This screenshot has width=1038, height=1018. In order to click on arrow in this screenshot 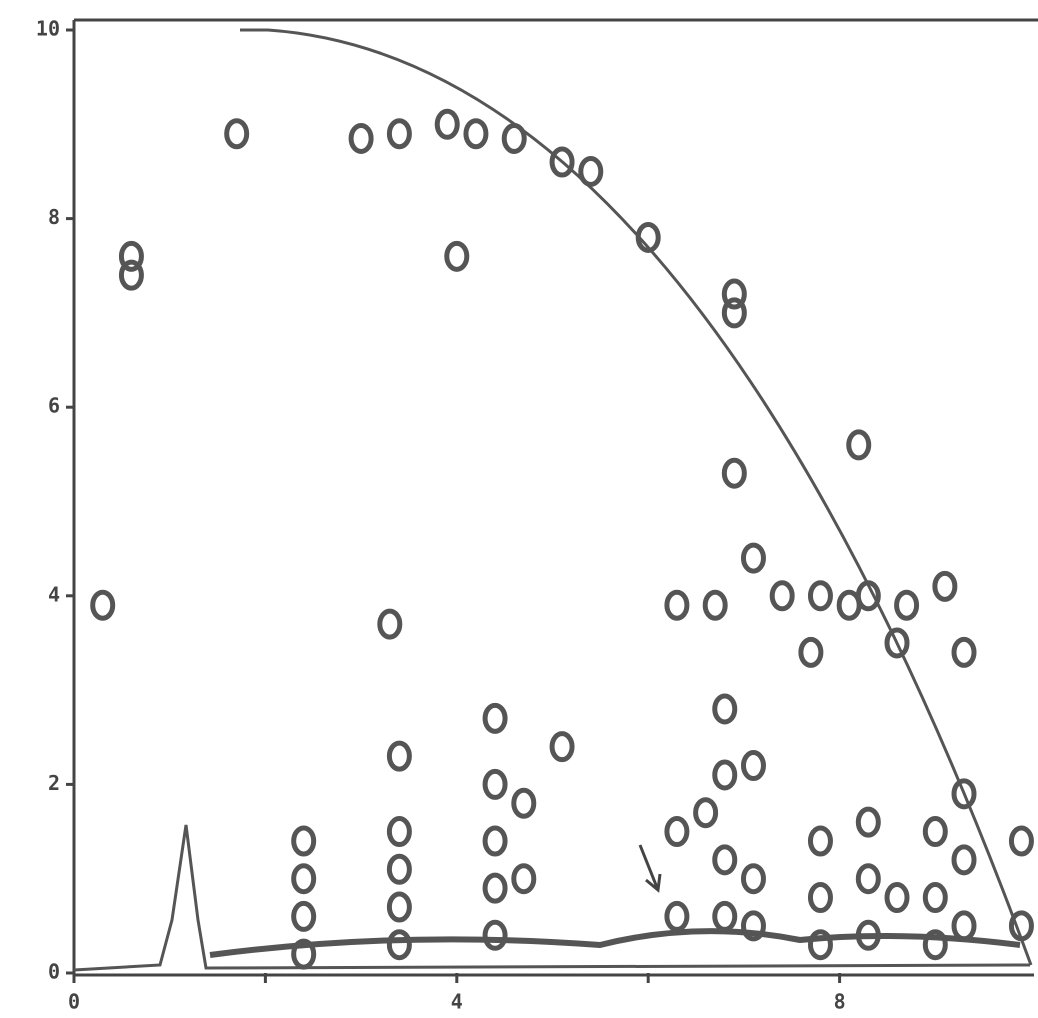, I will do `click(650, 868)`.